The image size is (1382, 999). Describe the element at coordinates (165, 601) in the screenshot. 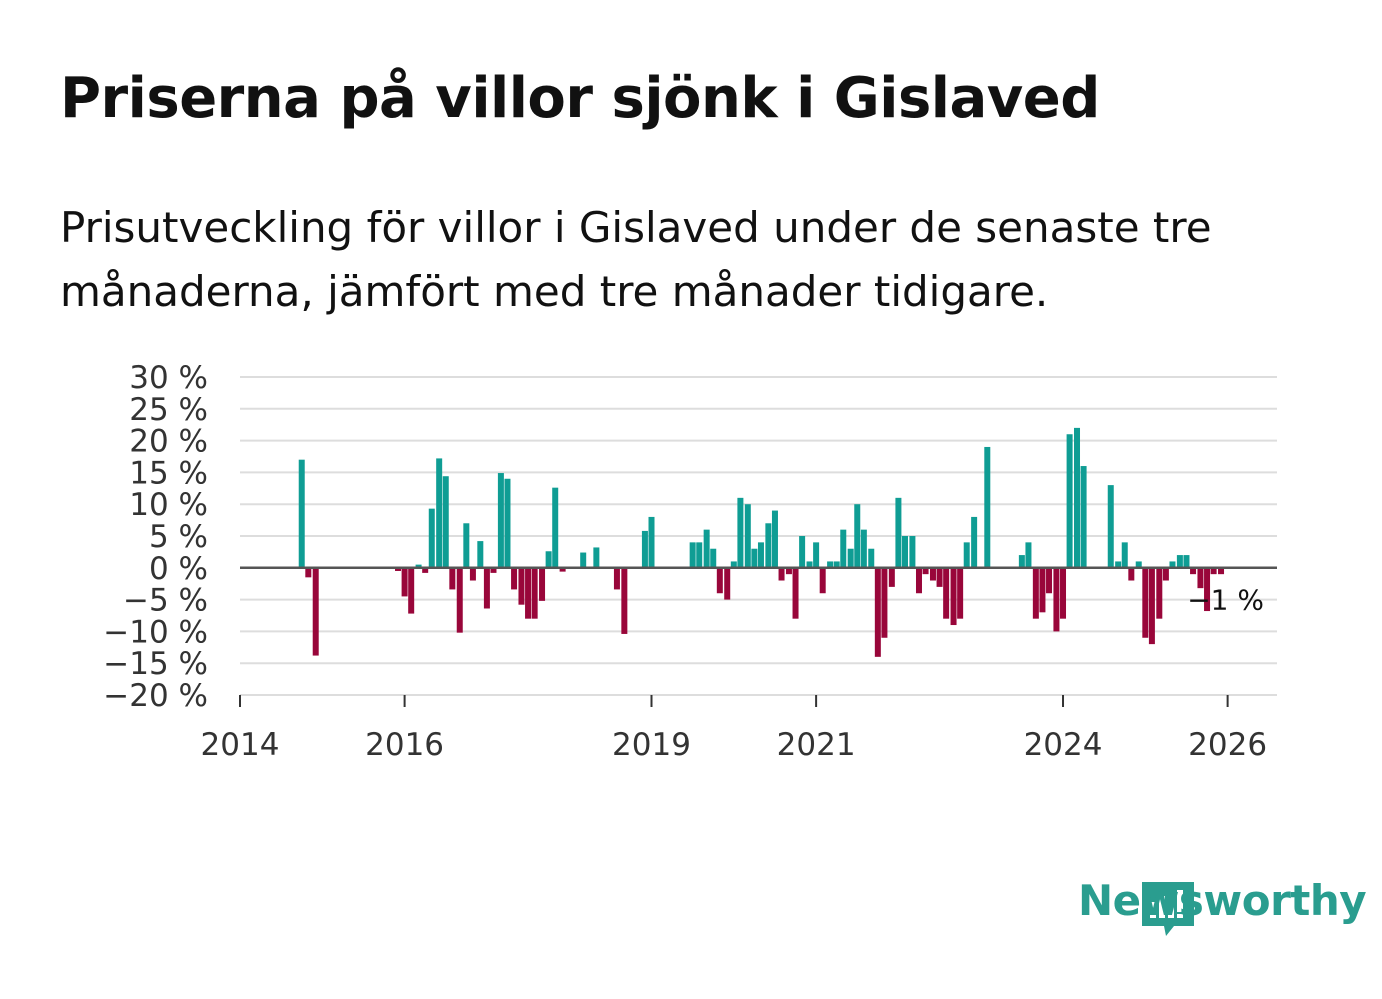

I see `y-tick-label: −5 %` at that location.